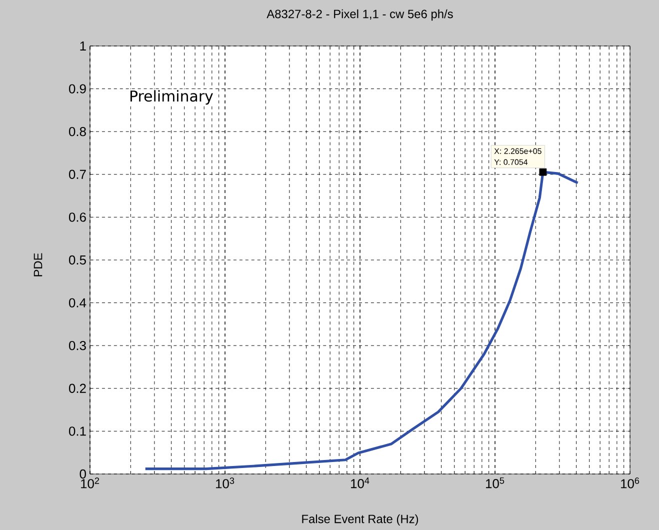 The height and width of the screenshot is (530, 659). I want to click on y-tick-label: 0.9, so click(77, 89).